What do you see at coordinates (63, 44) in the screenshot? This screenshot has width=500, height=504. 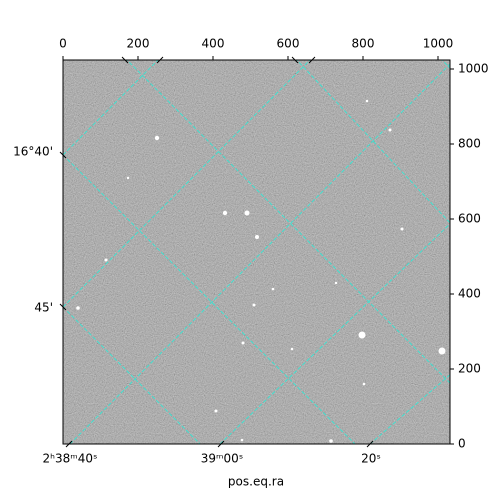 I see `x-tick-label: 0` at bounding box center [63, 44].